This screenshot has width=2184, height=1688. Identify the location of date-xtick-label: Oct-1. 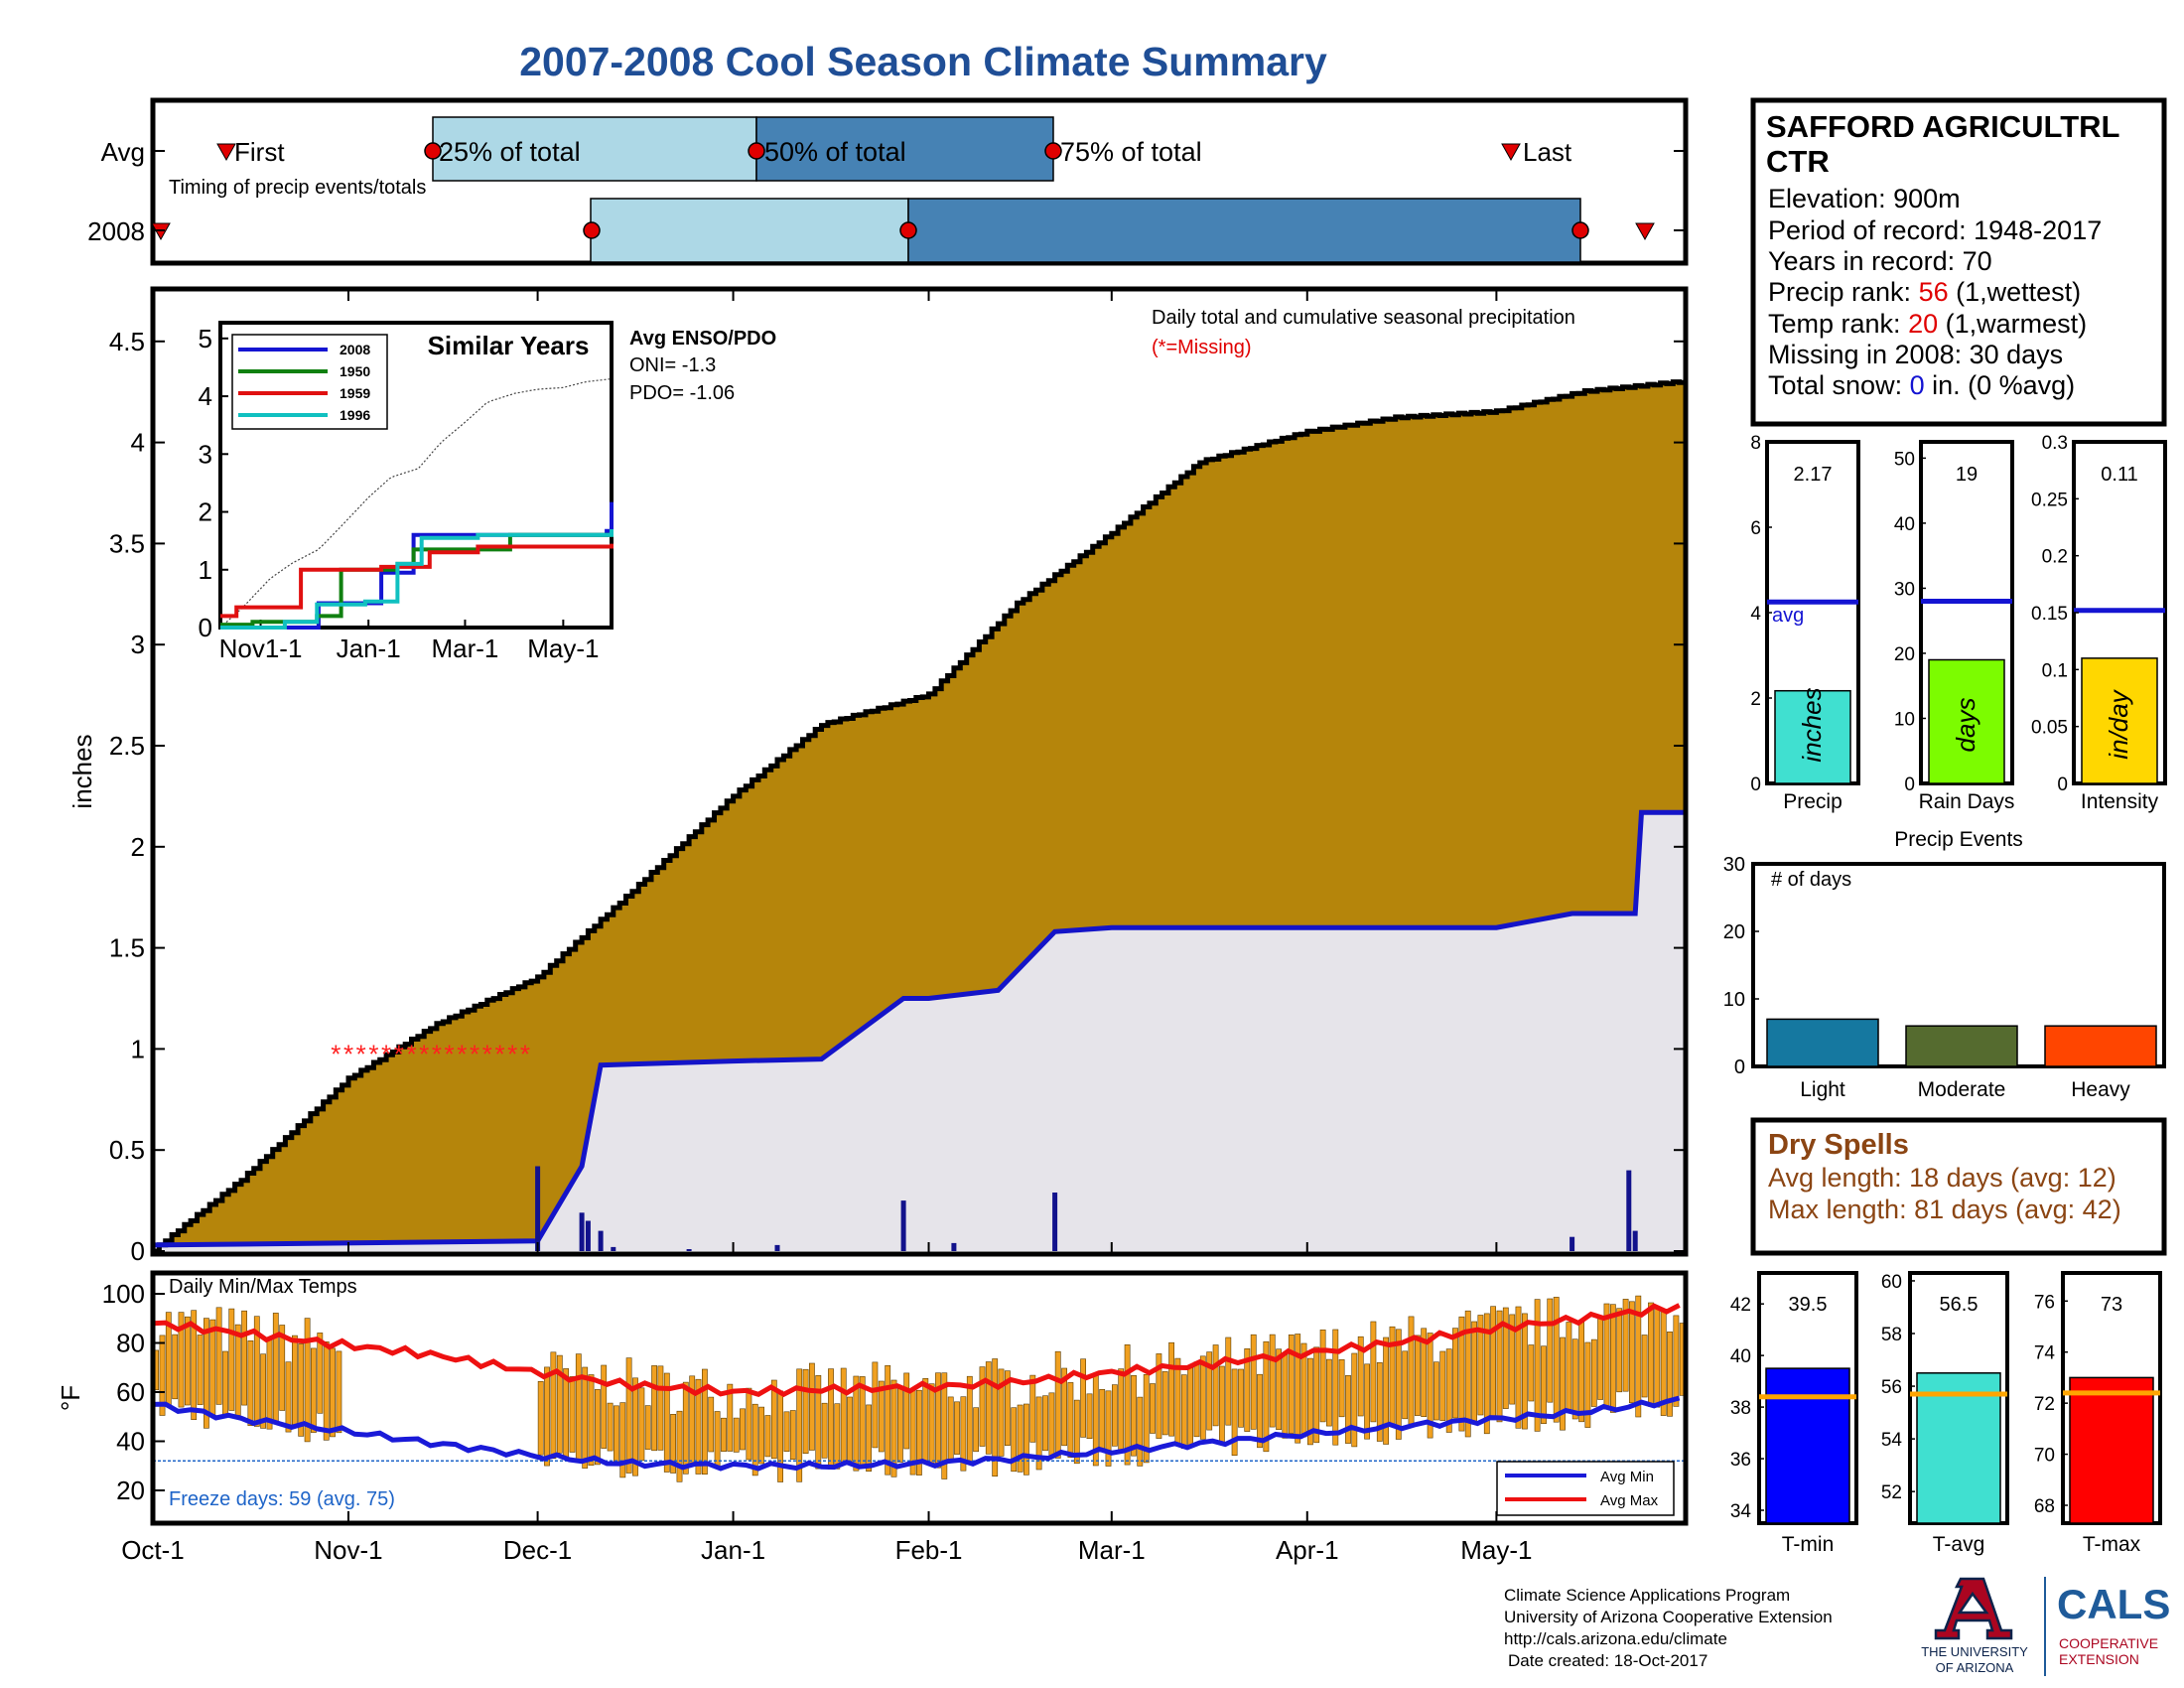
(153, 1550).